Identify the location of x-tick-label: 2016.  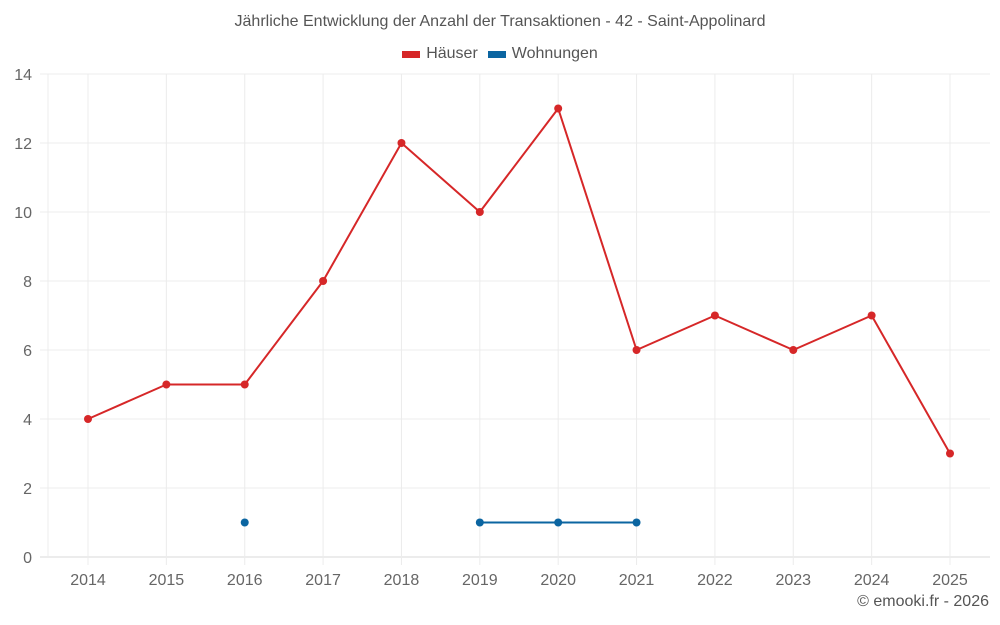
(245, 580).